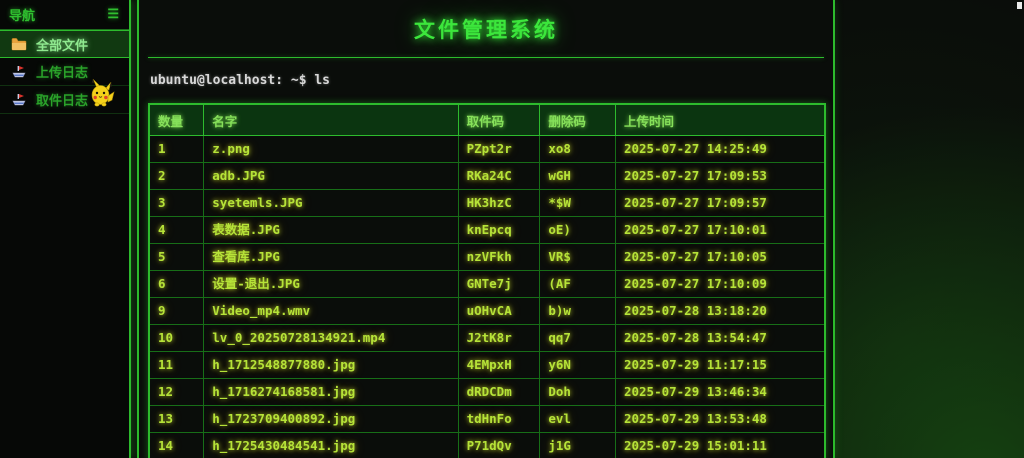  What do you see at coordinates (577, 149) in the screenshot?
I see `cell-delete-code: xo8` at bounding box center [577, 149].